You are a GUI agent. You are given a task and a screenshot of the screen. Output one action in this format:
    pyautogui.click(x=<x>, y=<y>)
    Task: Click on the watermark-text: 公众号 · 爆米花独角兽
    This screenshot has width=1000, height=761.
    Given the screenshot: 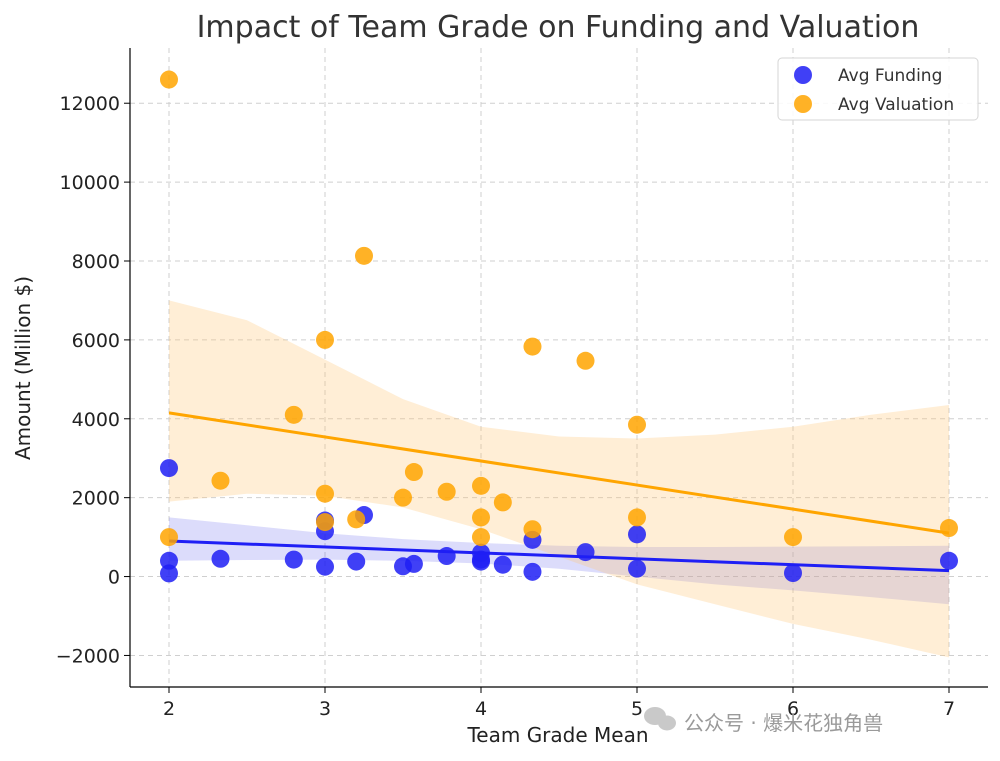 What is the action you would take?
    pyautogui.click(x=783, y=723)
    